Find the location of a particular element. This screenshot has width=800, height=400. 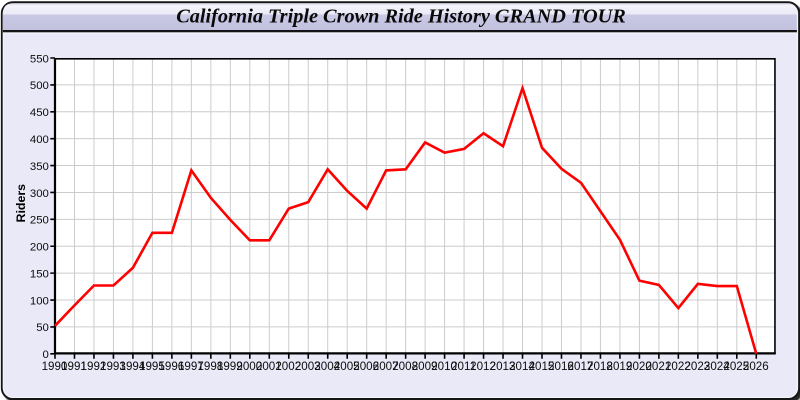

svg-text: 500 is located at coordinates (39, 86).